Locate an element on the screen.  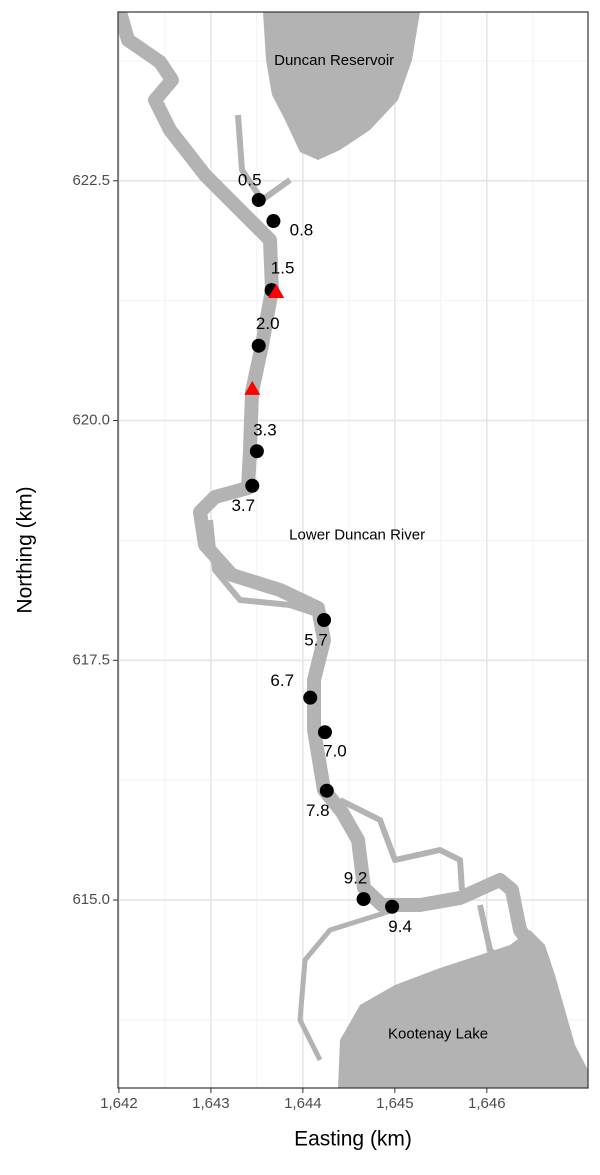
x-axis-title: Easting (km) is located at coordinates (353, 1139).